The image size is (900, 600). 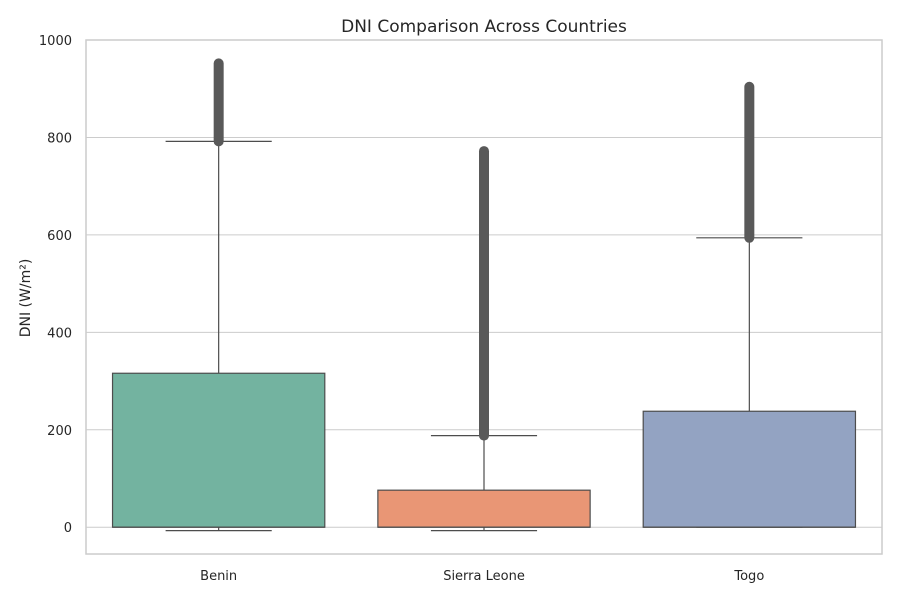 I want to click on y-tick-label-0: 0, so click(x=68, y=528).